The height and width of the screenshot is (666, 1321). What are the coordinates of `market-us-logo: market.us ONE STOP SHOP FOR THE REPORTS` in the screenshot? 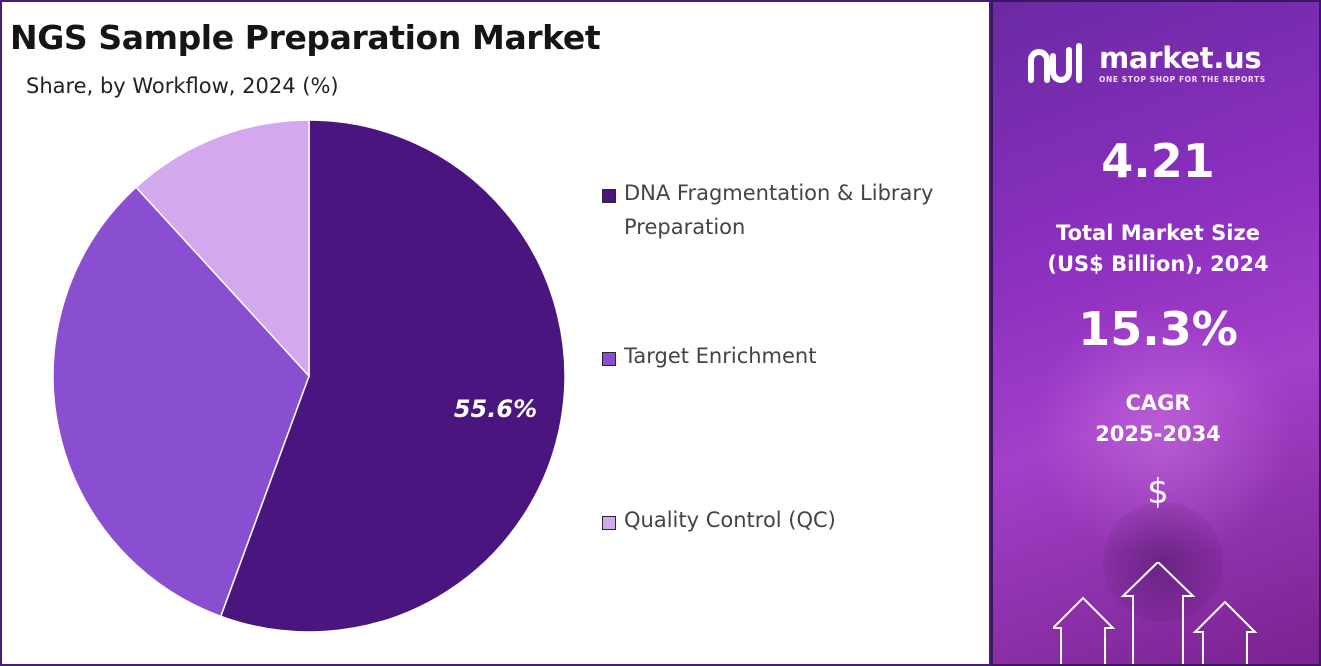 It's located at (1146, 63).